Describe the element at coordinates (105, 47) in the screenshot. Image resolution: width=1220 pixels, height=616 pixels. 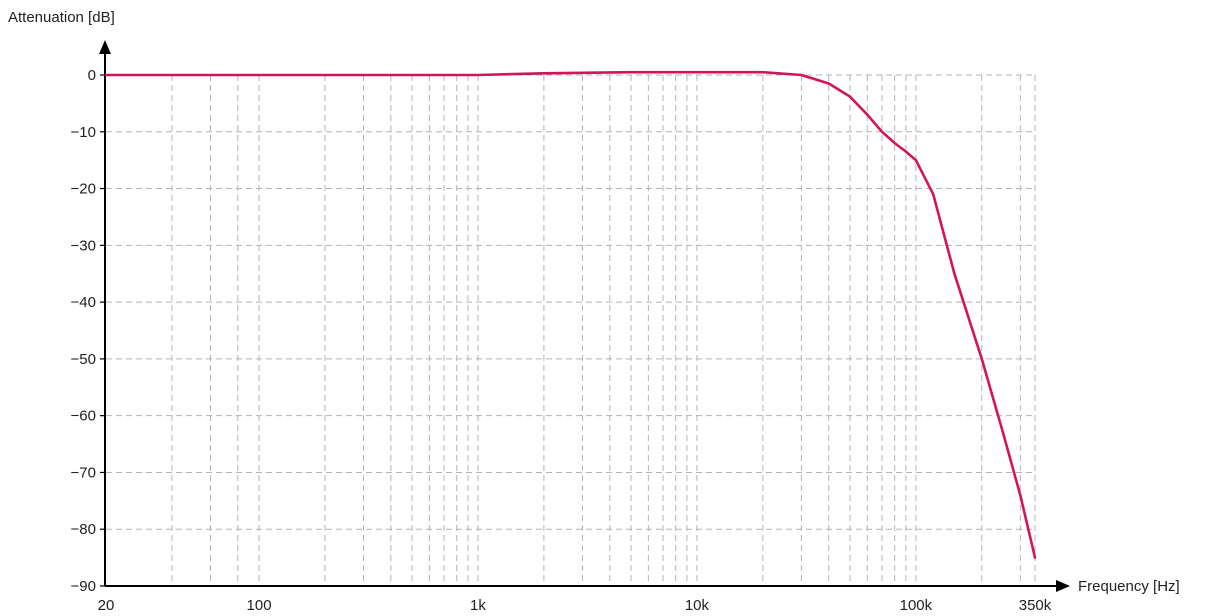
I see `y-axis-arrow` at that location.